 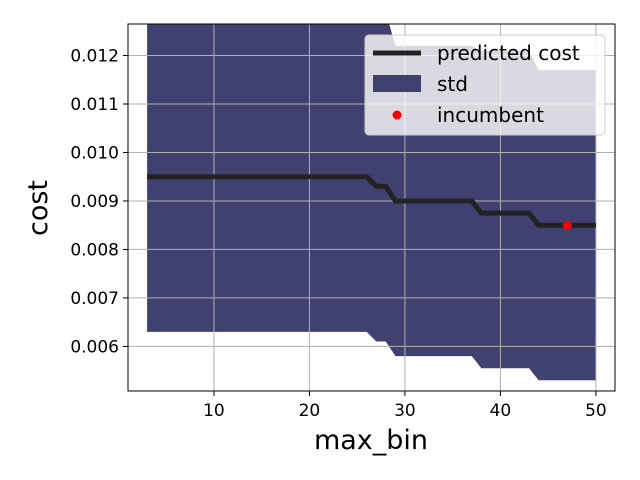 What do you see at coordinates (452, 84) in the screenshot?
I see `legend-label: std` at bounding box center [452, 84].